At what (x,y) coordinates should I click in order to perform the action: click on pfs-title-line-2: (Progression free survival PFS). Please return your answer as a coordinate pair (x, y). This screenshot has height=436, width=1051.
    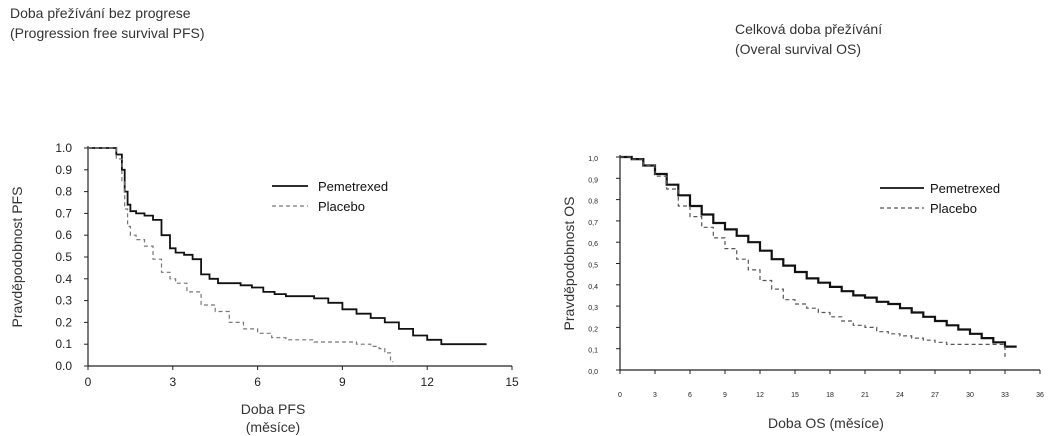
    Looking at the image, I should click on (107, 33).